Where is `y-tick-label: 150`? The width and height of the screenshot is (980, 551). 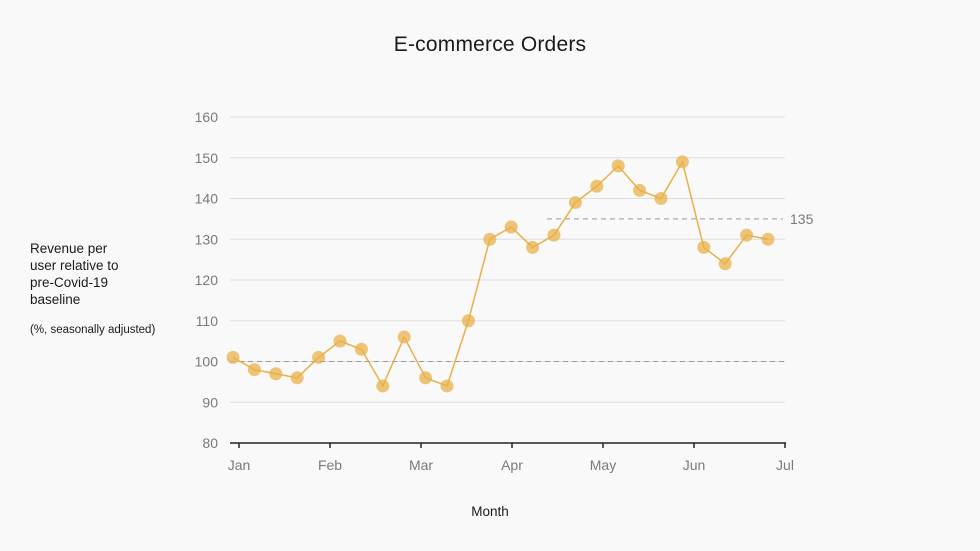 y-tick-label: 150 is located at coordinates (207, 158).